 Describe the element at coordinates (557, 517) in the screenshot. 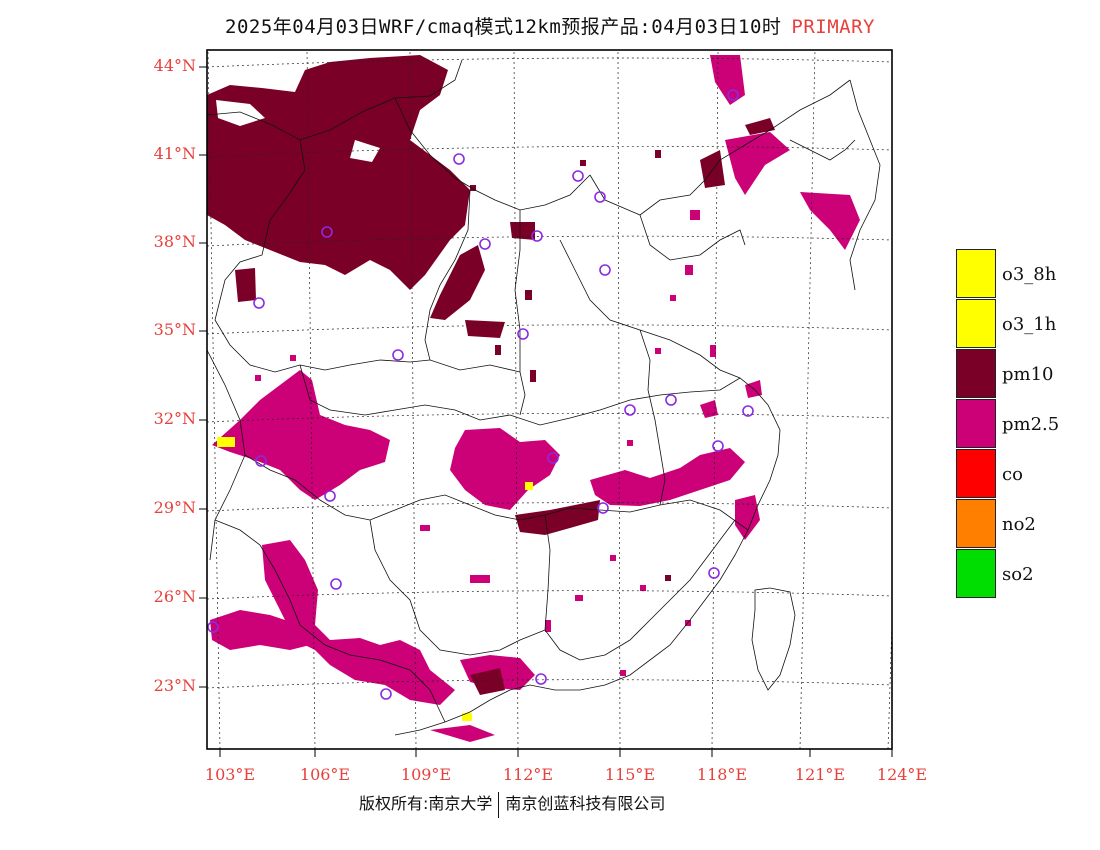

I see `pm10-central-band` at that location.